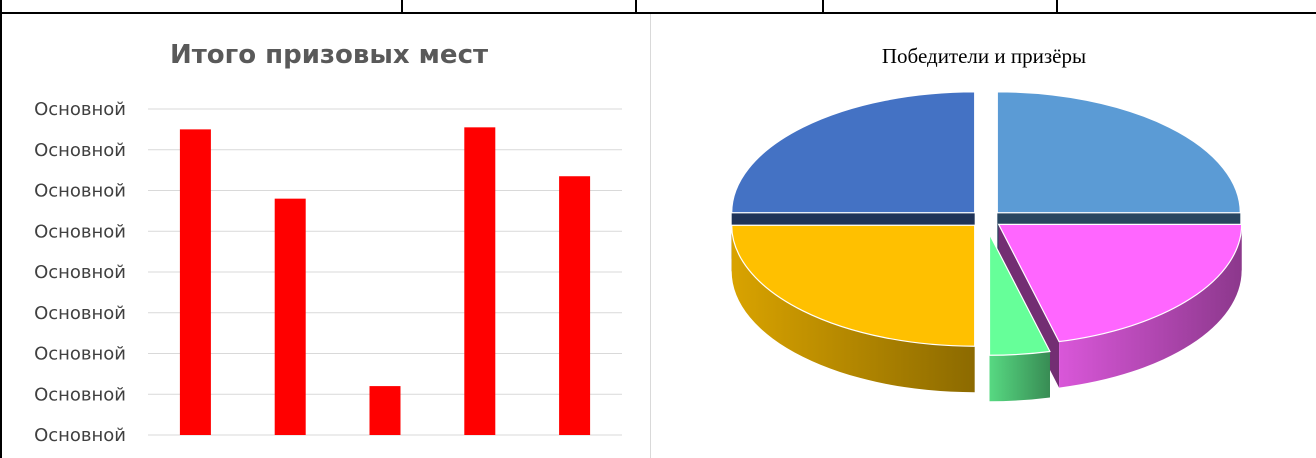 The width and height of the screenshot is (1316, 458). Describe the element at coordinates (984, 56) in the screenshot. I see `pie-chart-title: Победители и призёры` at that location.